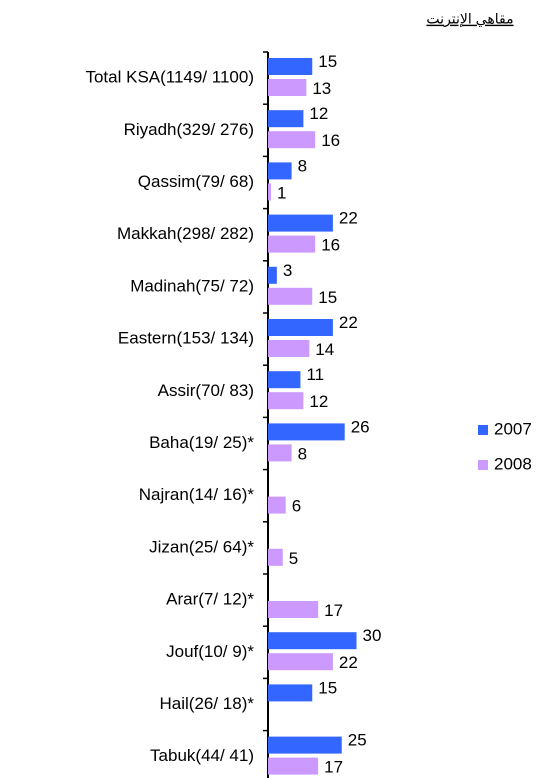  Describe the element at coordinates (315, 374) in the screenshot. I see `value-label: 11` at that location.